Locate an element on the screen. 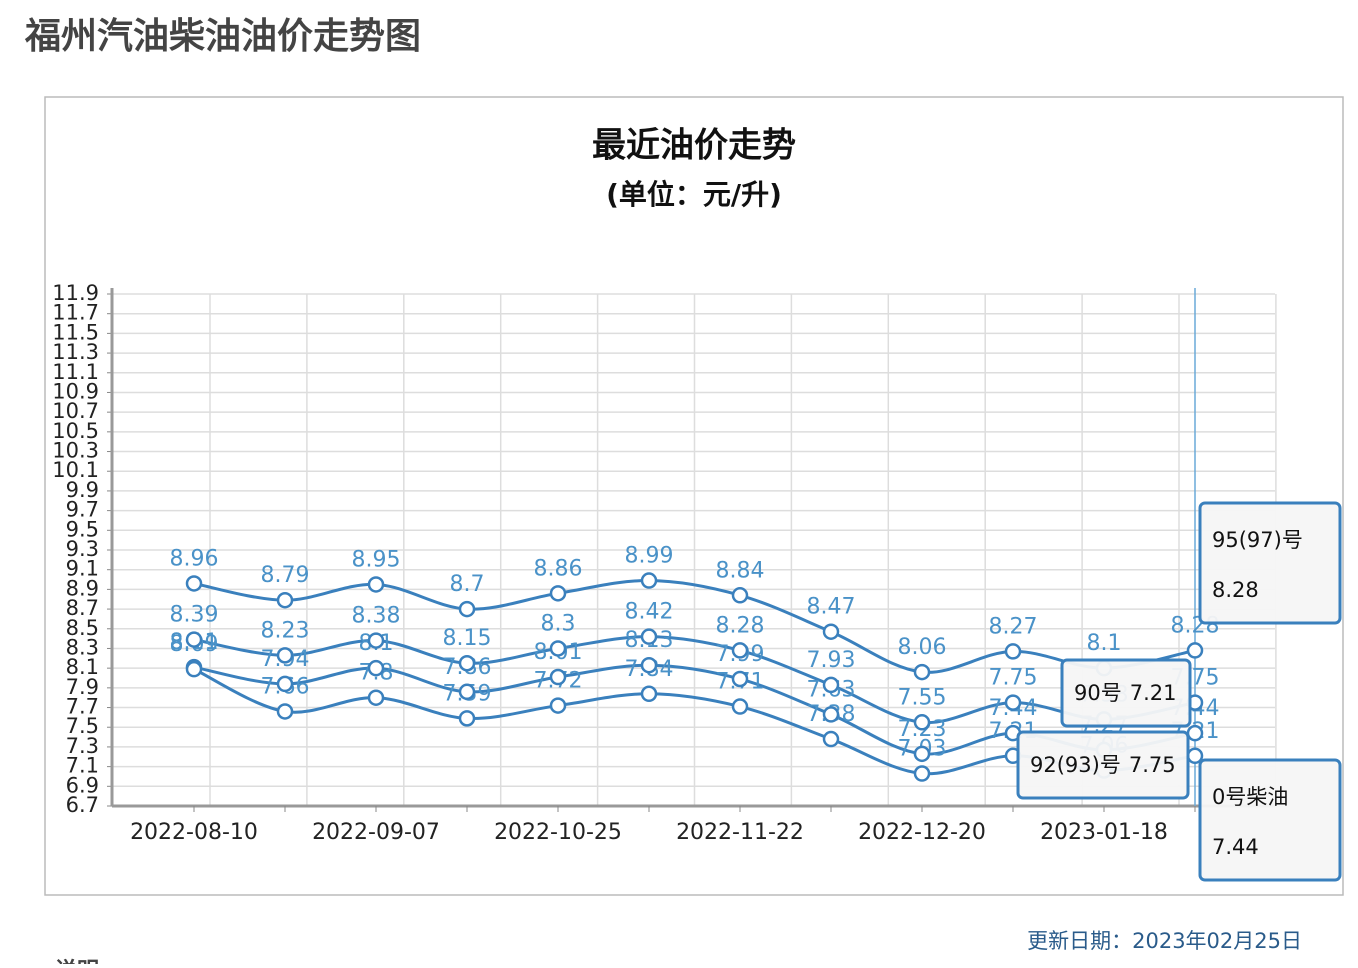 The width and height of the screenshot is (1358, 968). tooltip-name: 90号 is located at coordinates (1098, 693).